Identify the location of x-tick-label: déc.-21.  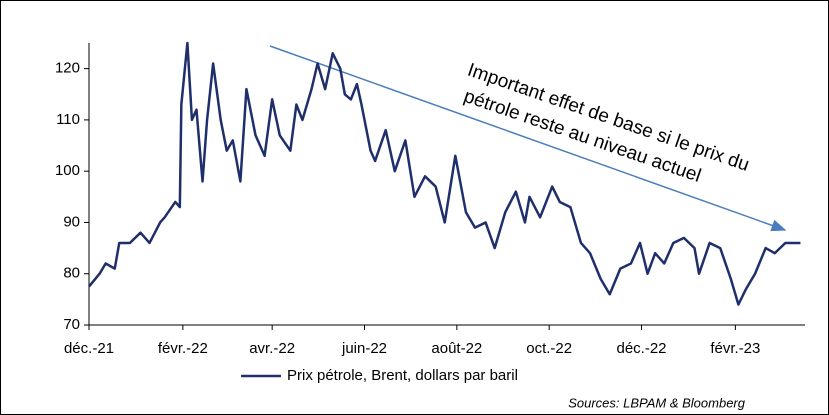
(89, 348).